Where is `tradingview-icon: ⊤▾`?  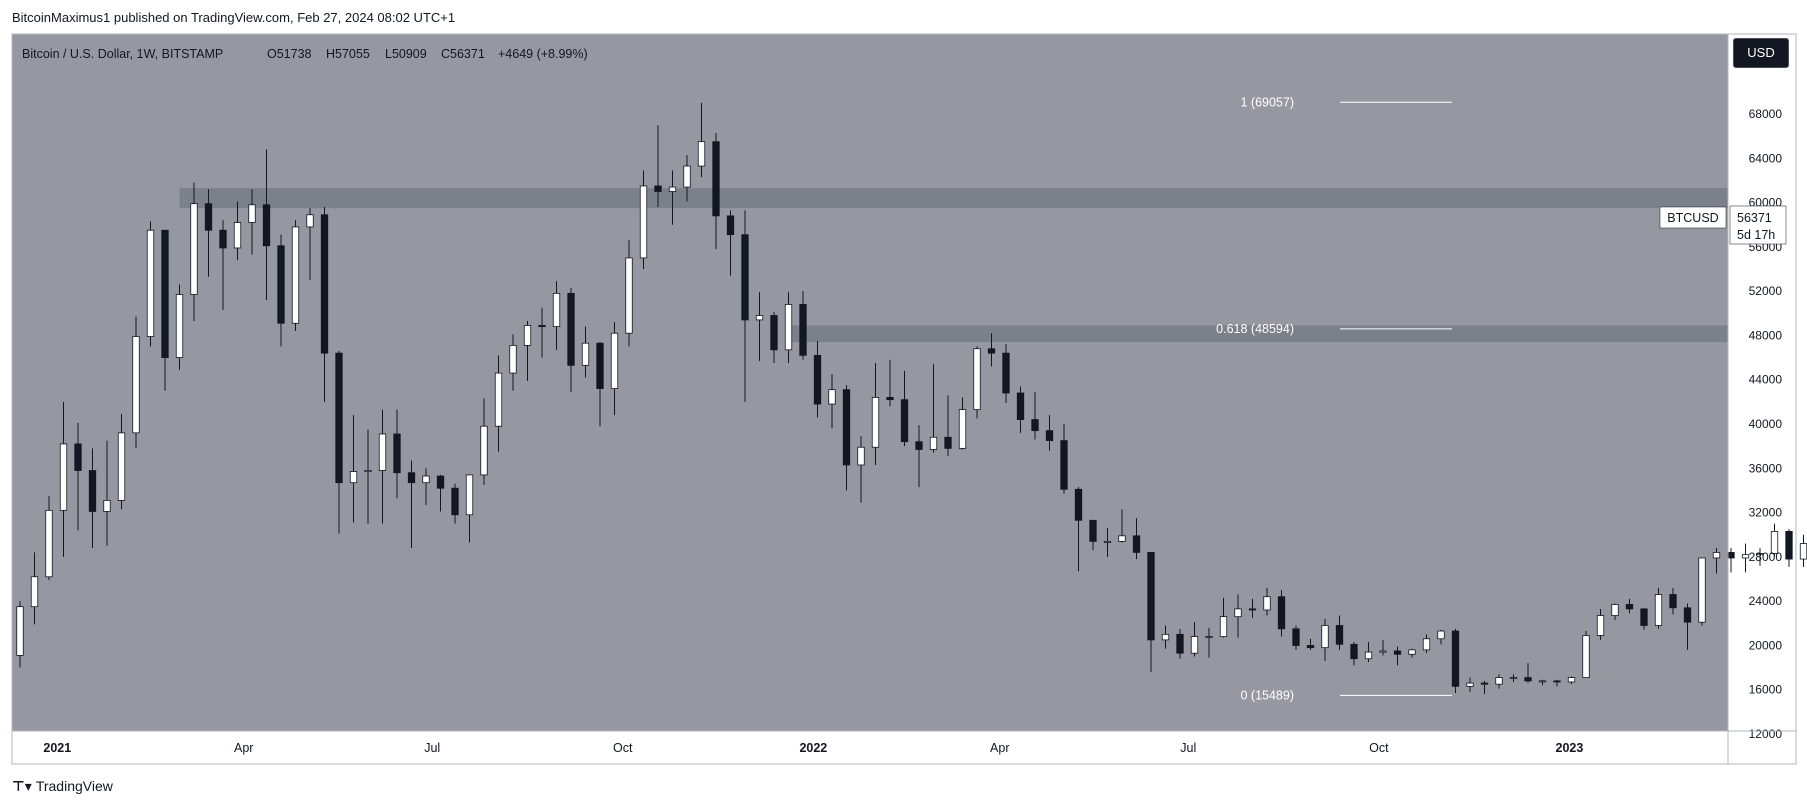
tradingview-icon: ⊤▾ is located at coordinates (22, 786).